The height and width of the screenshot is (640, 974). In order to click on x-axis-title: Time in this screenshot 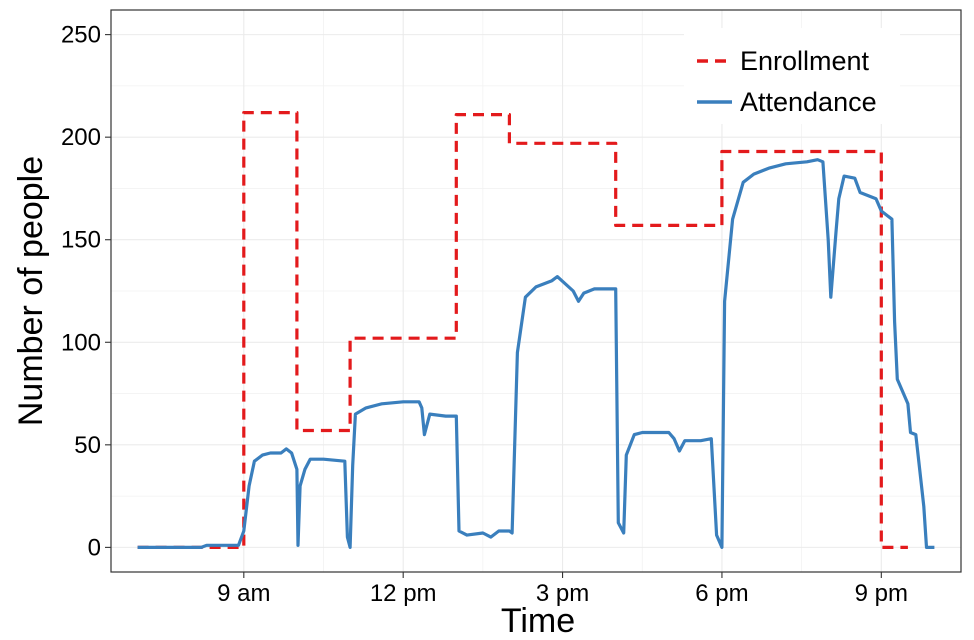, I will do `click(538, 621)`.